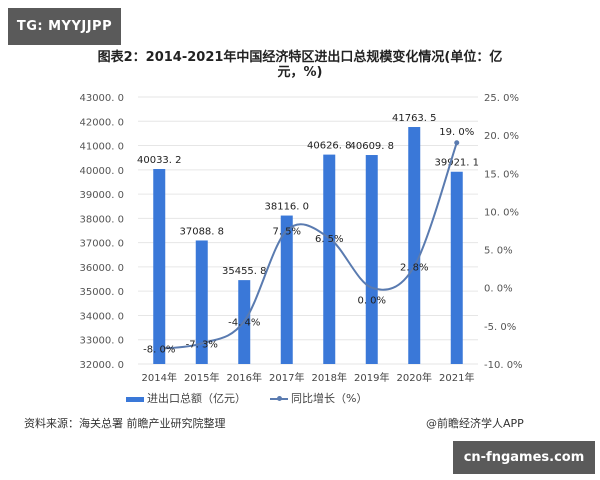 The image size is (600, 480). I want to click on bar-value-label: 38116. 0, so click(286, 207).